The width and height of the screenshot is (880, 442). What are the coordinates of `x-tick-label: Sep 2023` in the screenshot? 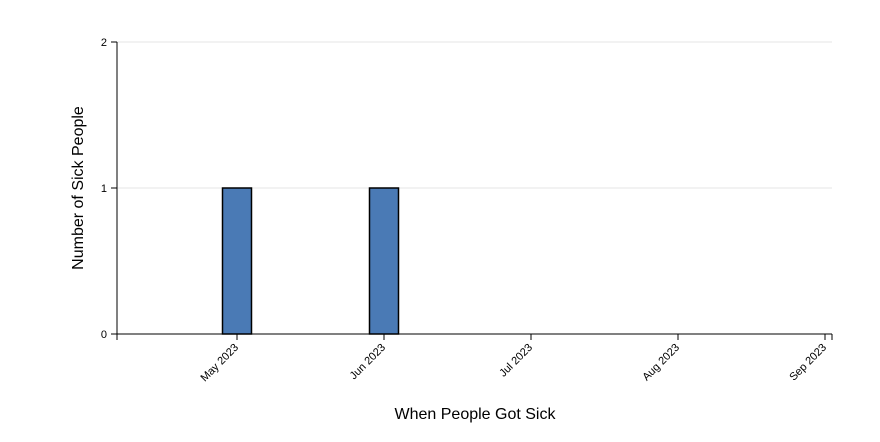 It's located at (808, 363).